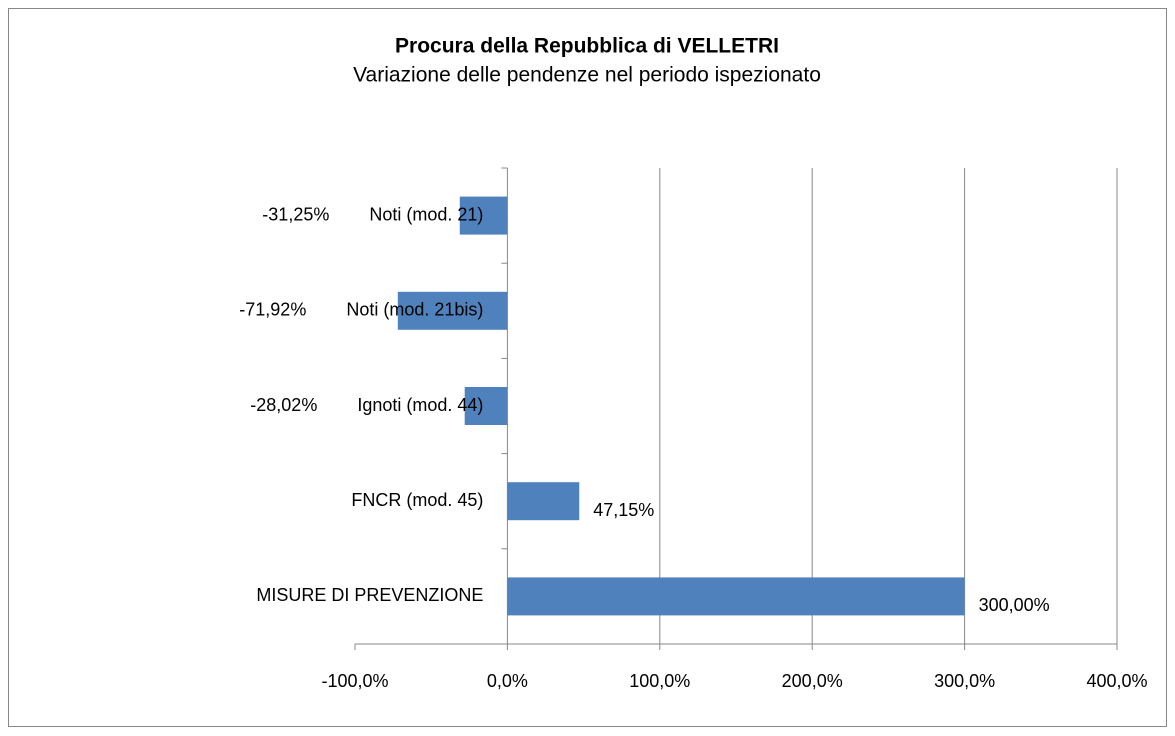 This screenshot has width=1175, height=736. Describe the element at coordinates (414, 310) in the screenshot. I see `y-tick-label: Noti (mod. 21bis)` at that location.